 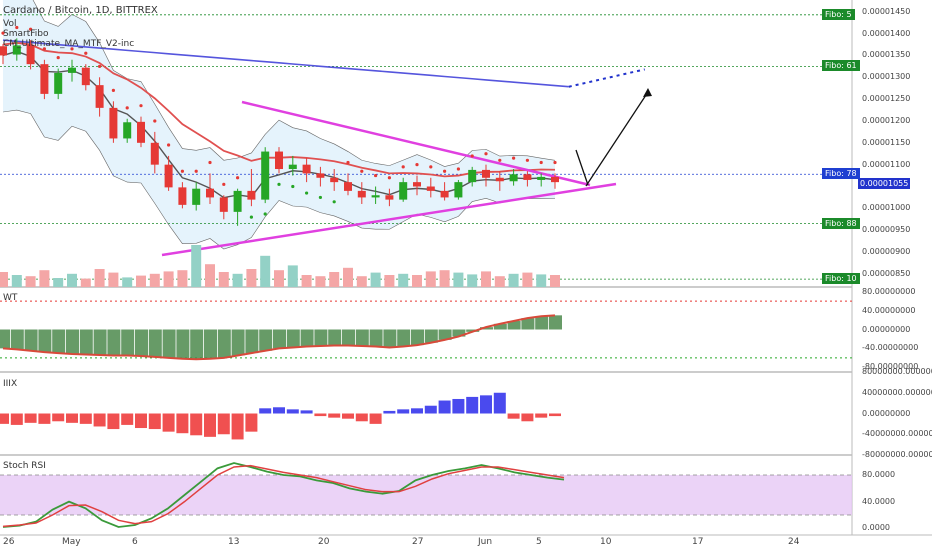 I want to click on price-axis-label-4: 0.00001250, so click(x=886, y=99).